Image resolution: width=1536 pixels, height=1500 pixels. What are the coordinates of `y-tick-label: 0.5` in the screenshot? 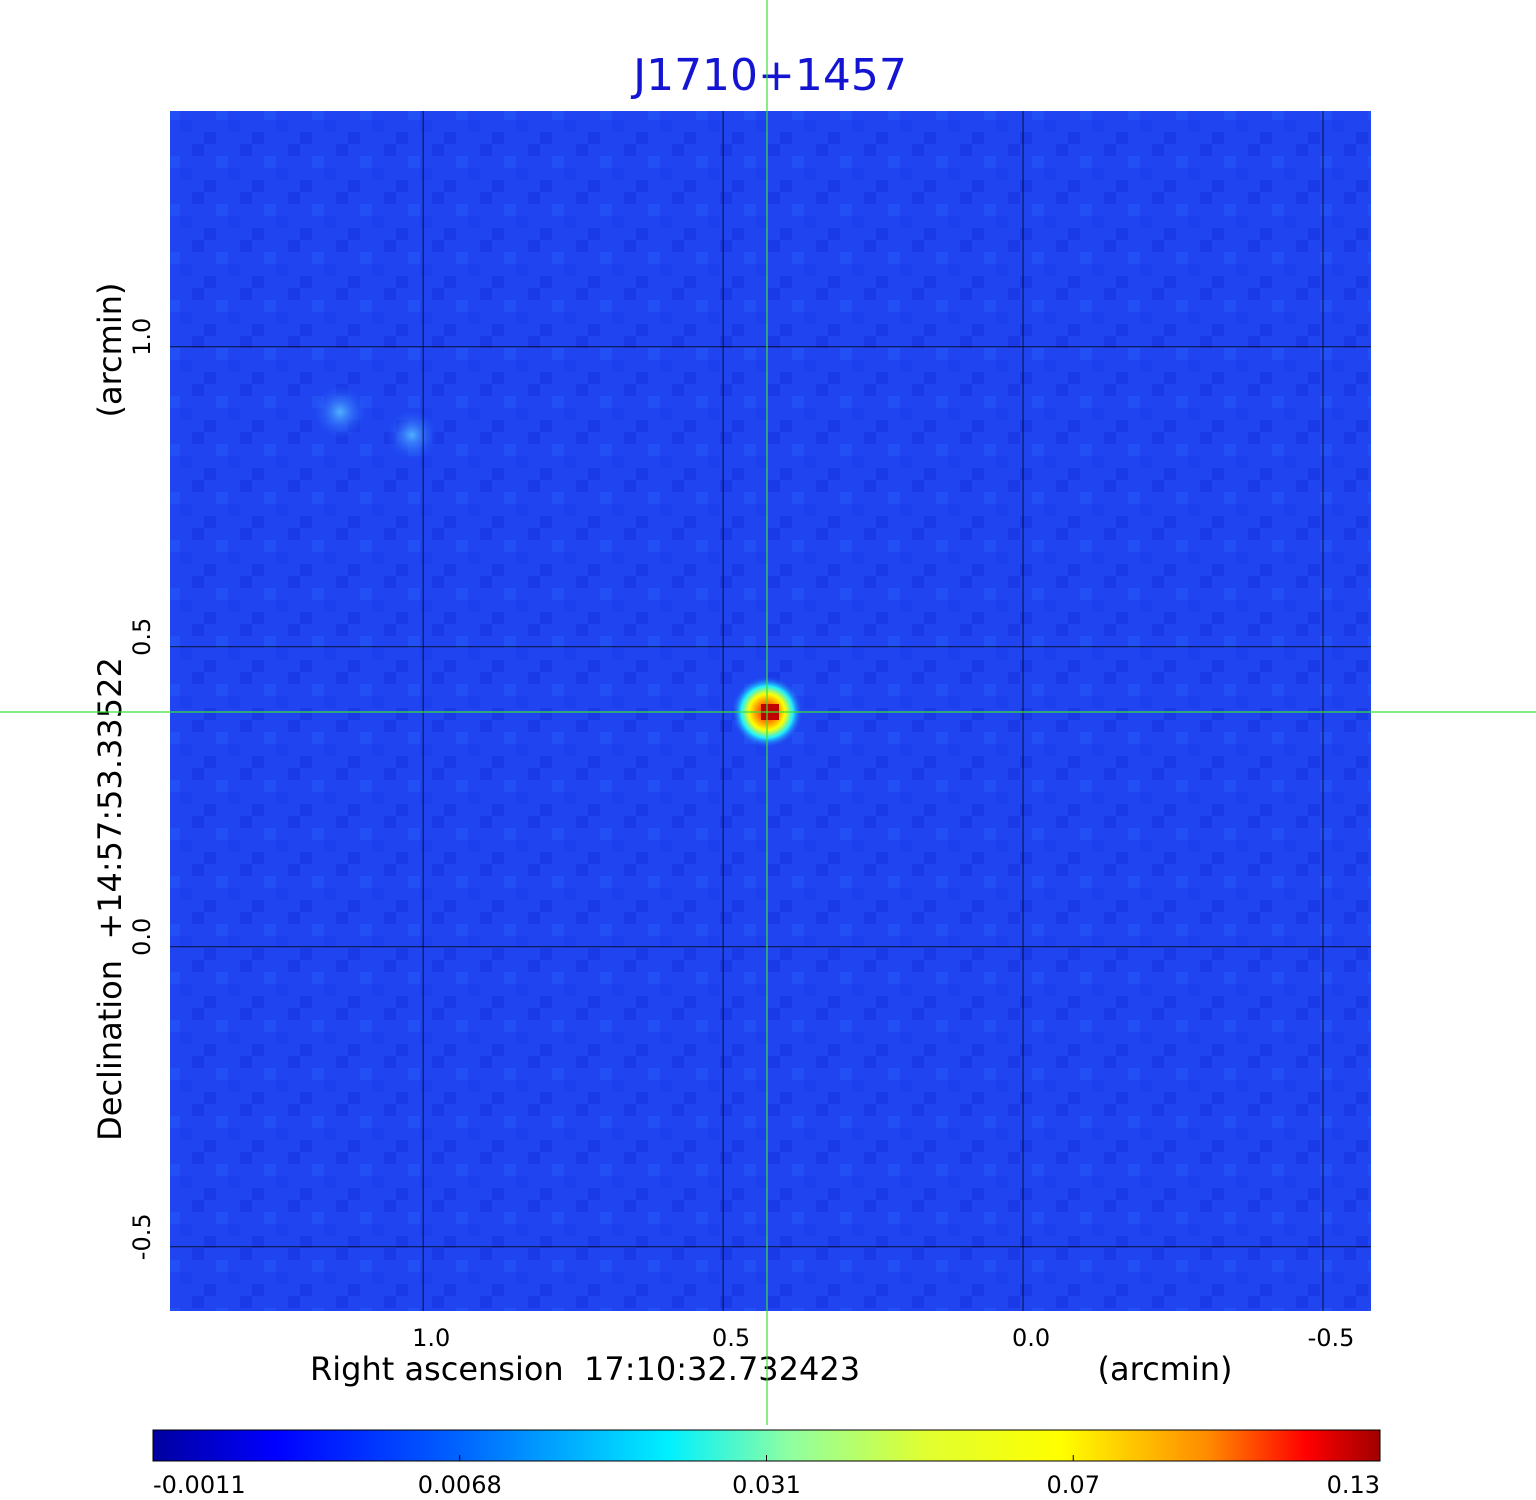 It's located at (142, 637).